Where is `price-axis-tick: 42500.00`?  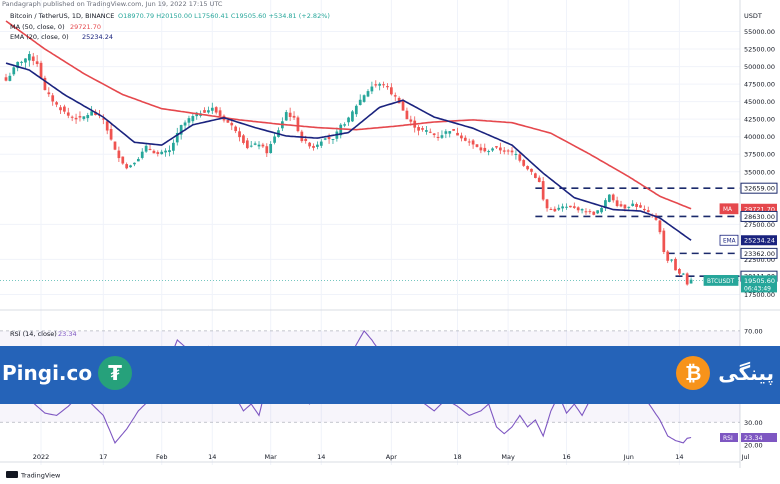 price-axis-tick: 42500.00 is located at coordinates (759, 120).